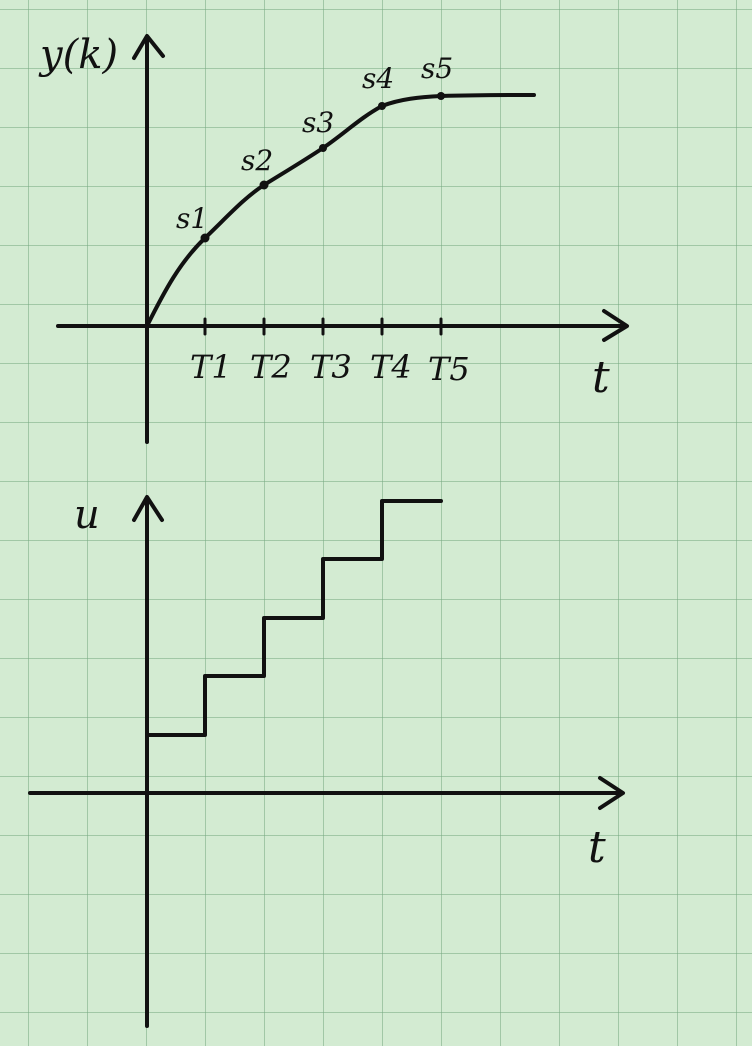 The image size is (752, 1046). I want to click on sample-point-s3, so click(323, 148).